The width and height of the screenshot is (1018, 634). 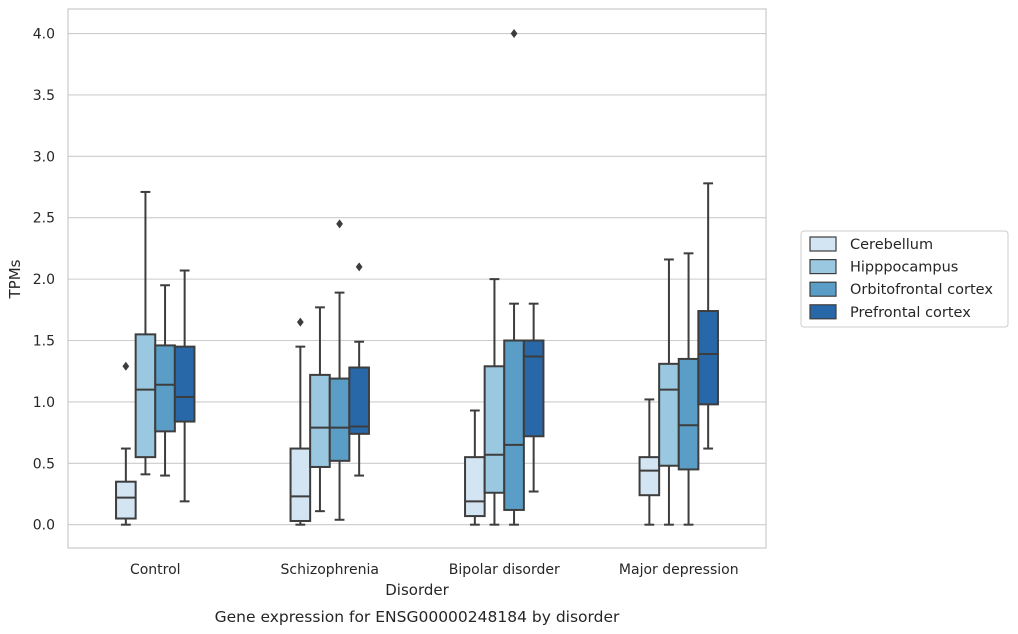 What do you see at coordinates (44, 403) in the screenshot?
I see `y-tick-label: 1.0` at bounding box center [44, 403].